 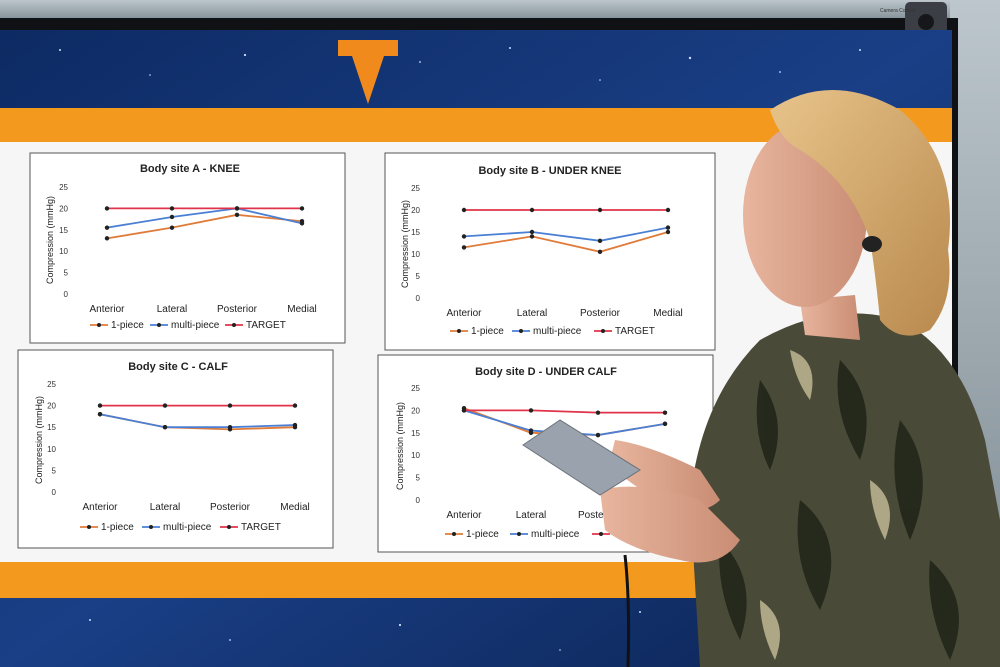 I want to click on chart-title: Body site A - KNEE, so click(x=190, y=169).